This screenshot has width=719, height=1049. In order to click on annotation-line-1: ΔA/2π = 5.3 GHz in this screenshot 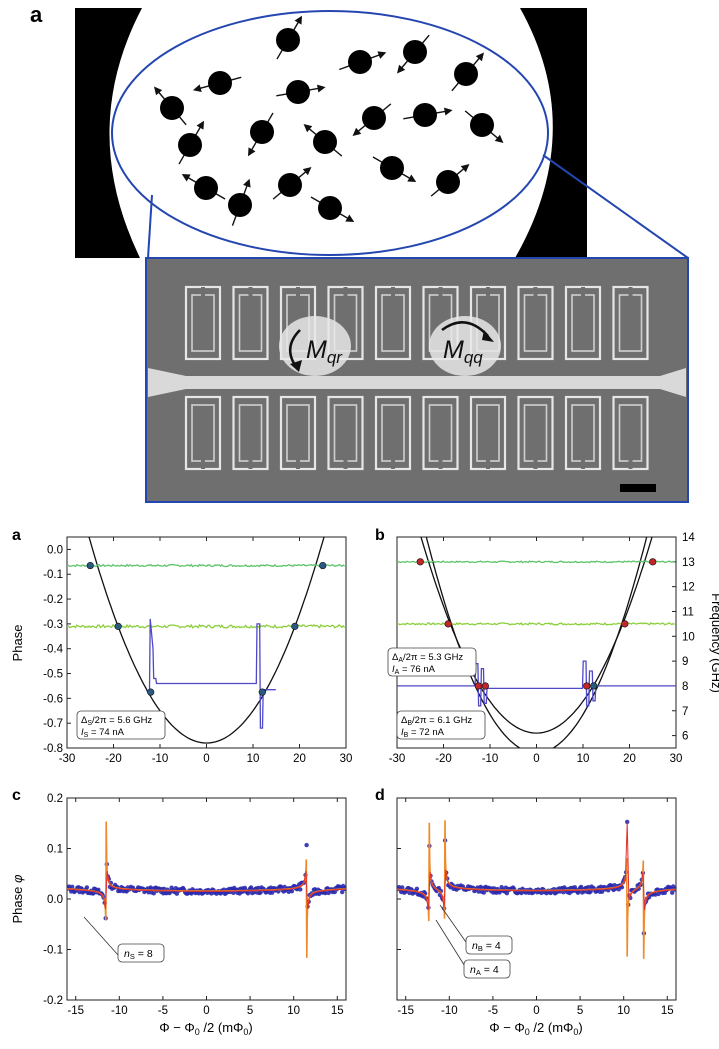, I will do `click(427, 658)`.